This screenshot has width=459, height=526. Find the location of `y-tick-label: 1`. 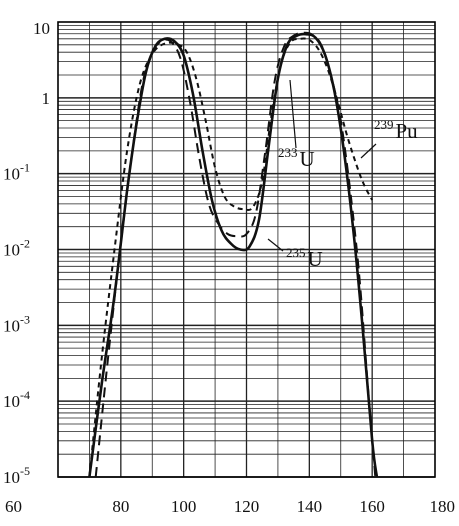

y-tick-label: 1 is located at coordinates (46, 98).